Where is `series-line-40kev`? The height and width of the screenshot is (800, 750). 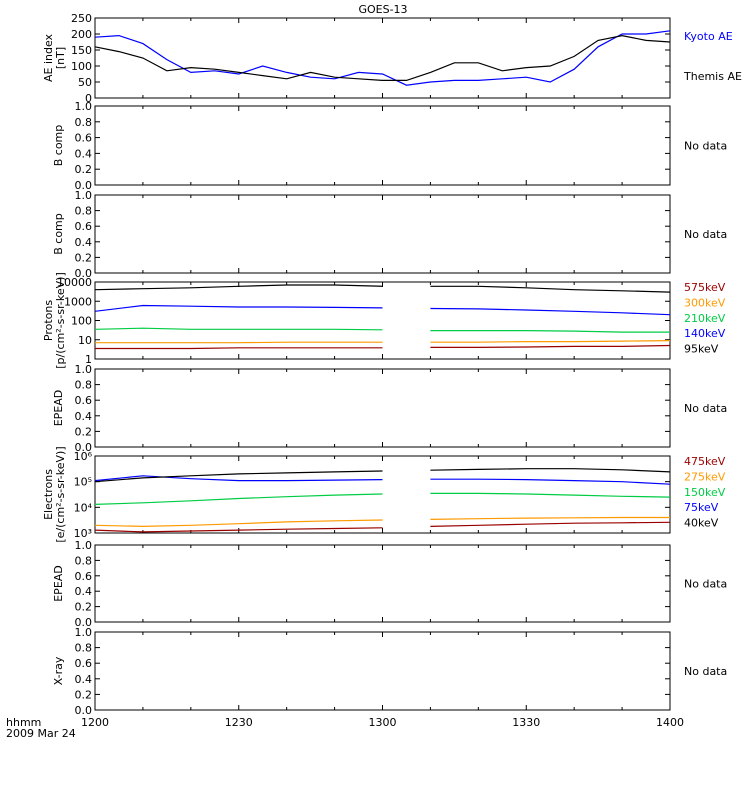 series-line-40kev is located at coordinates (382, 475).